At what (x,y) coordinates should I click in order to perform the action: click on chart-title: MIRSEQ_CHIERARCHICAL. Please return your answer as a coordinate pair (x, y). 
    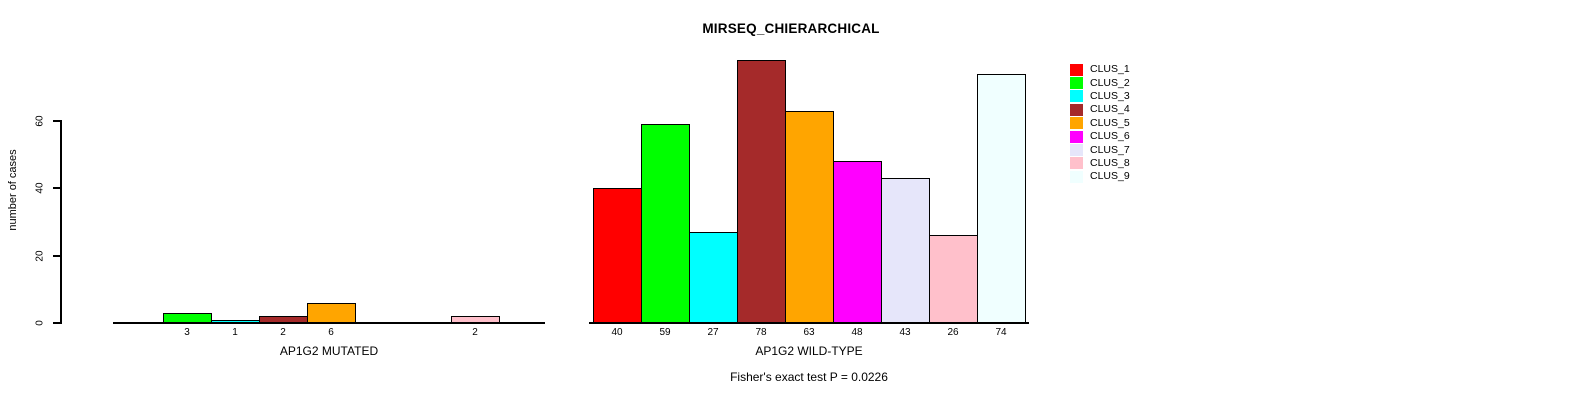
    Looking at the image, I should click on (791, 28).